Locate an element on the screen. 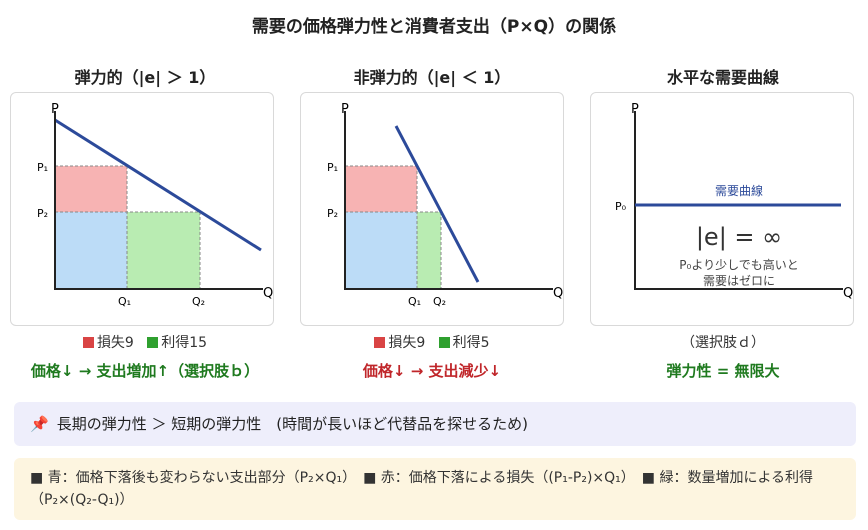 The width and height of the screenshot is (868, 530). note-main-text: 長期の弾力性 ＞ 短期の弾力性 (時間が長いほど代替品を探せるため) is located at coordinates (292, 424).